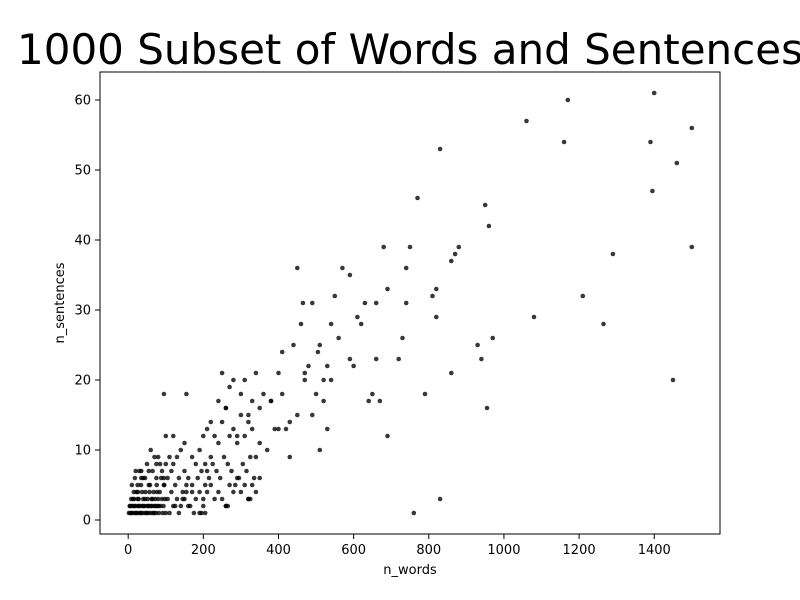  I want to click on y-tick-label: 60, so click(82, 101).